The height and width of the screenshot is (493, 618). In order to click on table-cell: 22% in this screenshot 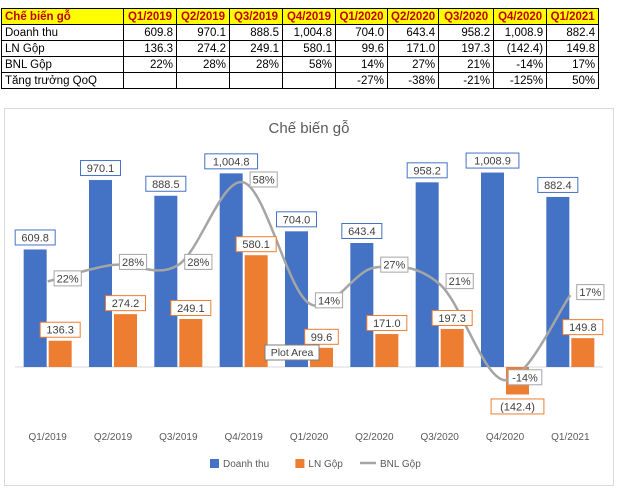, I will do `click(150, 64)`.